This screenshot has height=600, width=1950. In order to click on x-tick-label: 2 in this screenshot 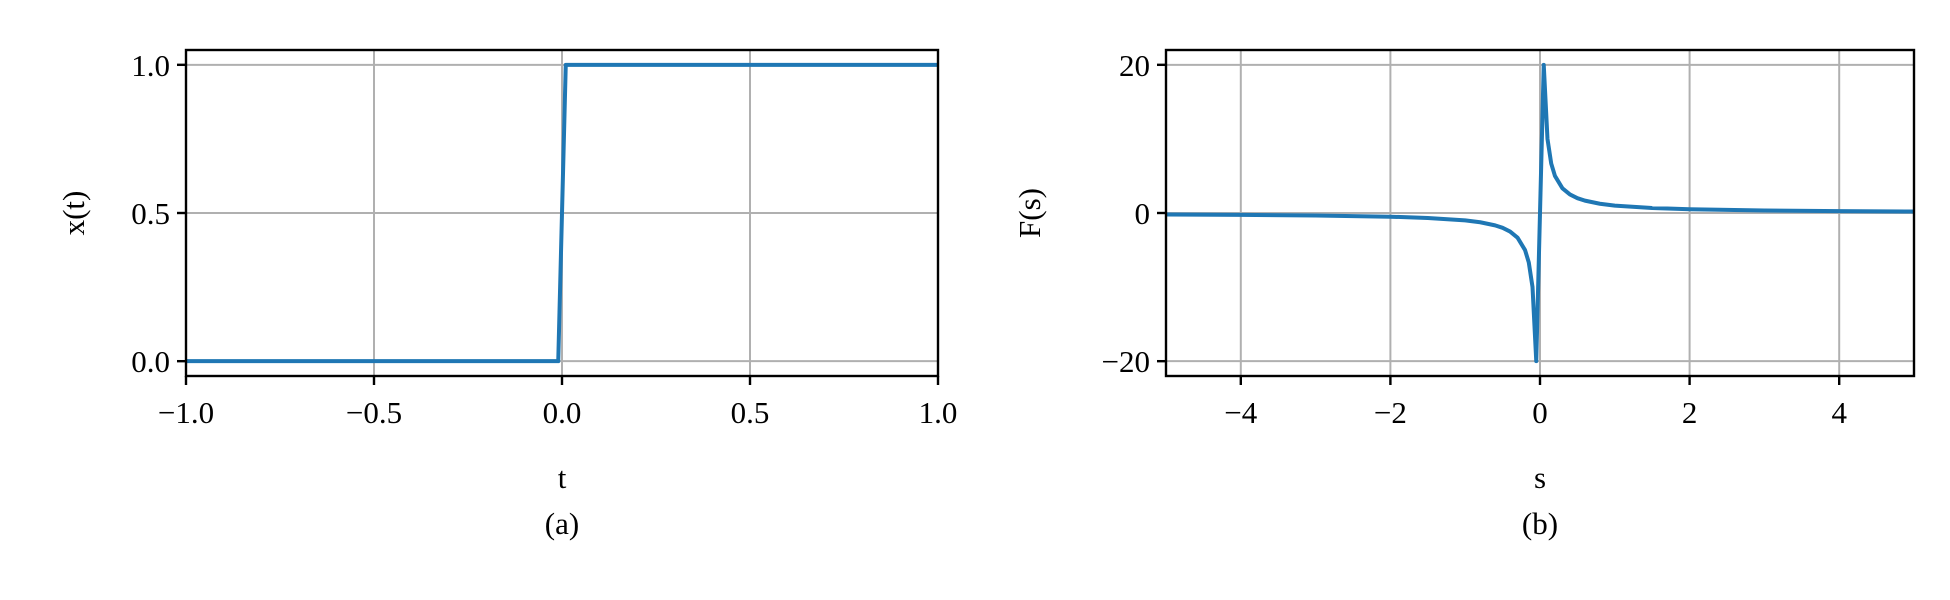, I will do `click(1690, 412)`.